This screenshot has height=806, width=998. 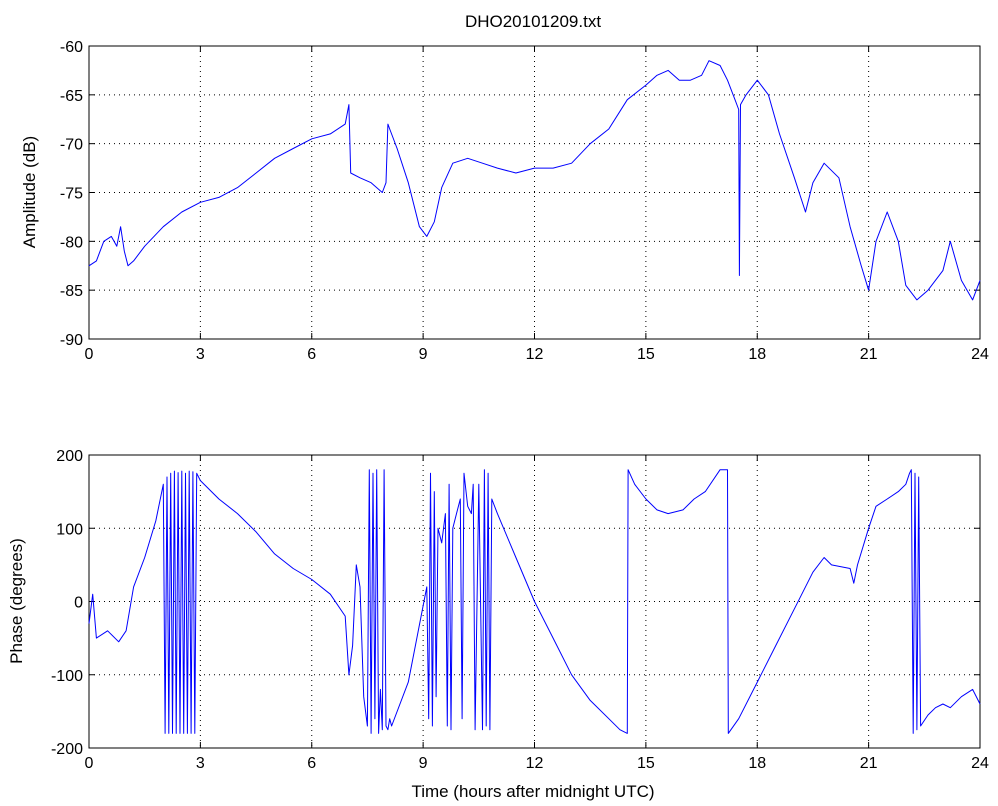 What do you see at coordinates (71, 340) in the screenshot?
I see `amplitude-y-tick-label: -90` at bounding box center [71, 340].